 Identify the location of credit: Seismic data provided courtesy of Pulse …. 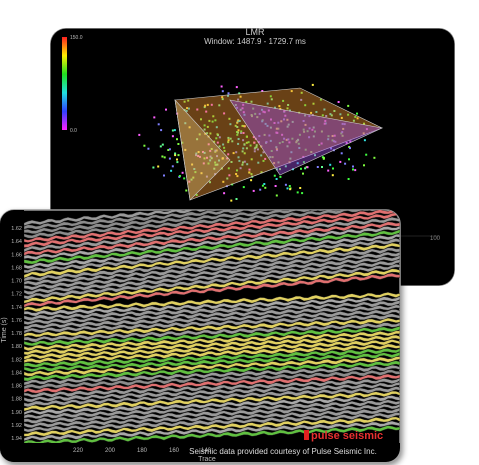
(283, 451).